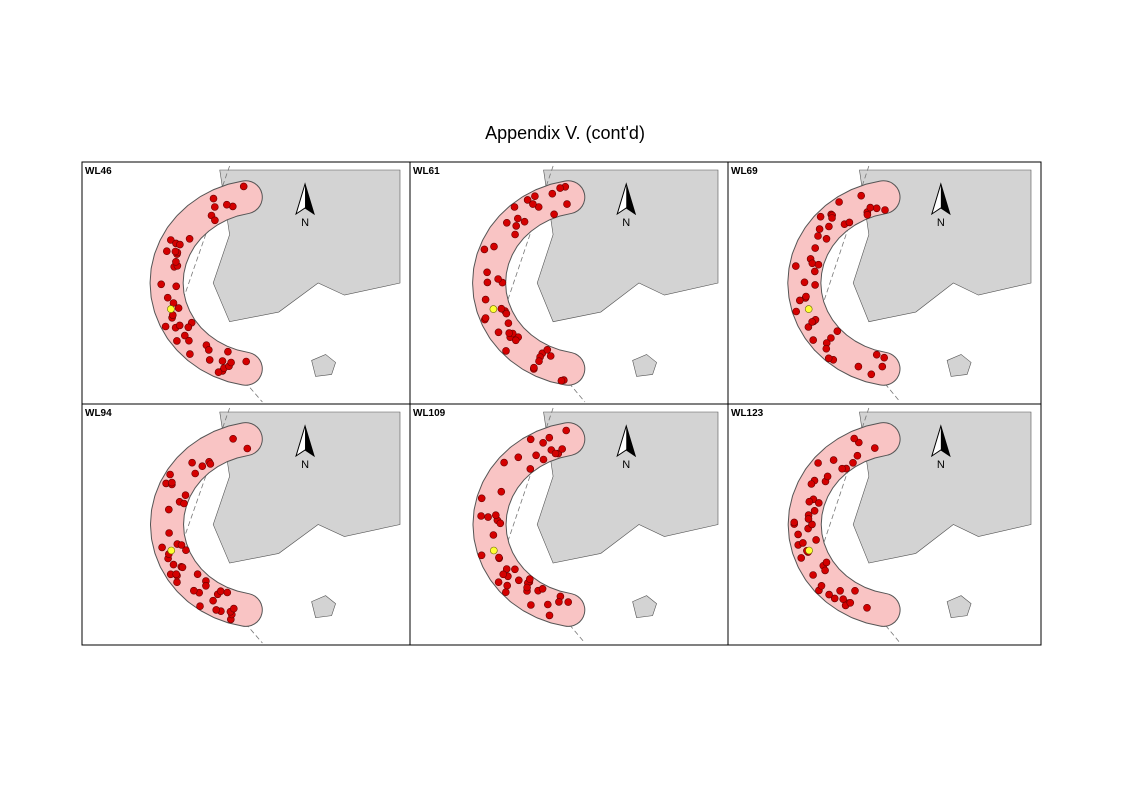  What do you see at coordinates (429, 413) in the screenshot?
I see `panel-label: WL109` at bounding box center [429, 413].